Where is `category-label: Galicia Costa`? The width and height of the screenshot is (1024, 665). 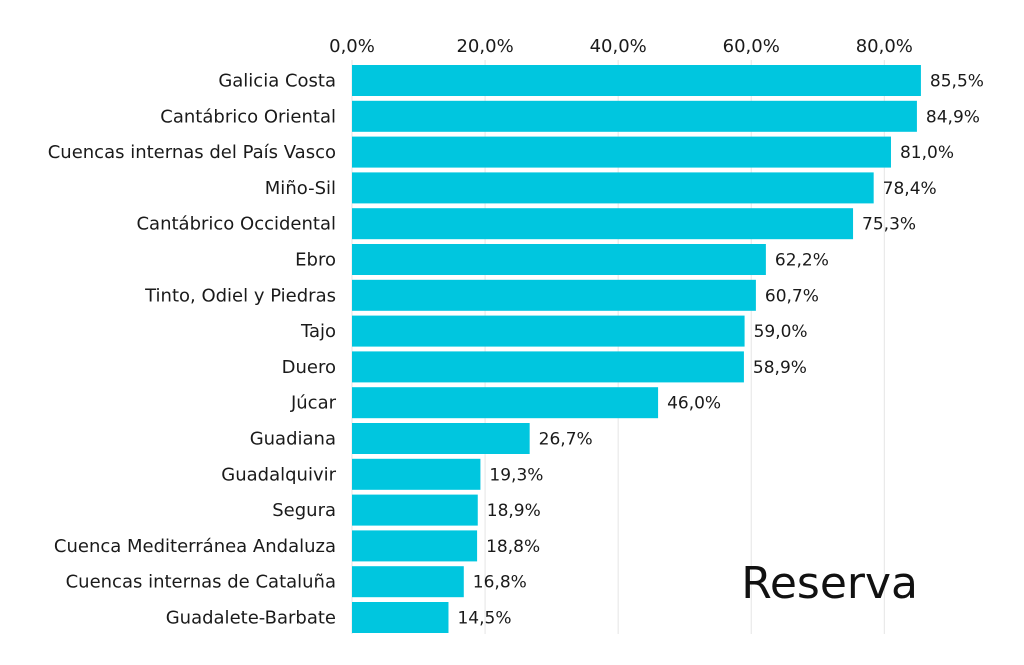 category-label: Galicia Costa is located at coordinates (277, 81).